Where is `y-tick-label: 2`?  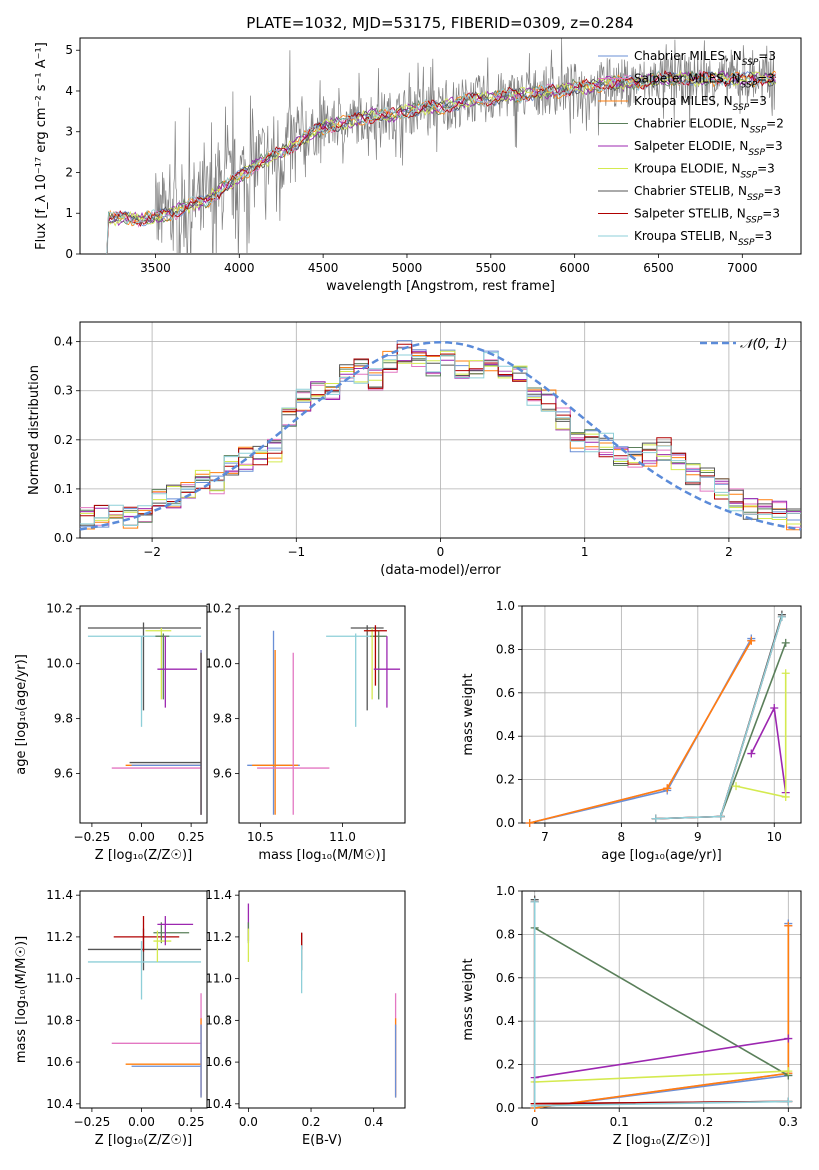 y-tick-label: 2 is located at coordinates (69, 172).